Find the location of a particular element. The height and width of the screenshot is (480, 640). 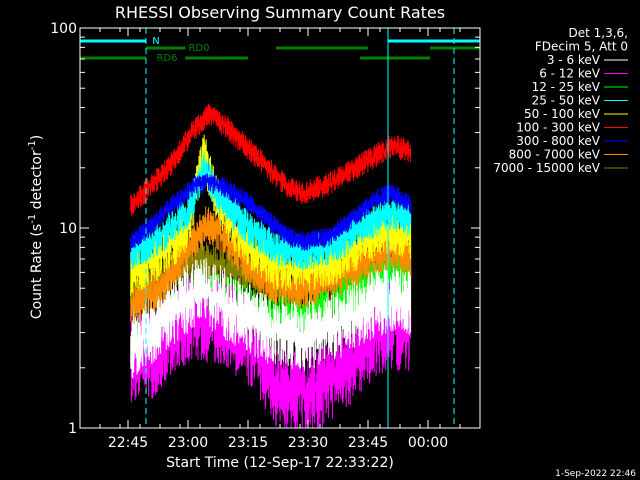

flag-n-label: N is located at coordinates (155, 41).